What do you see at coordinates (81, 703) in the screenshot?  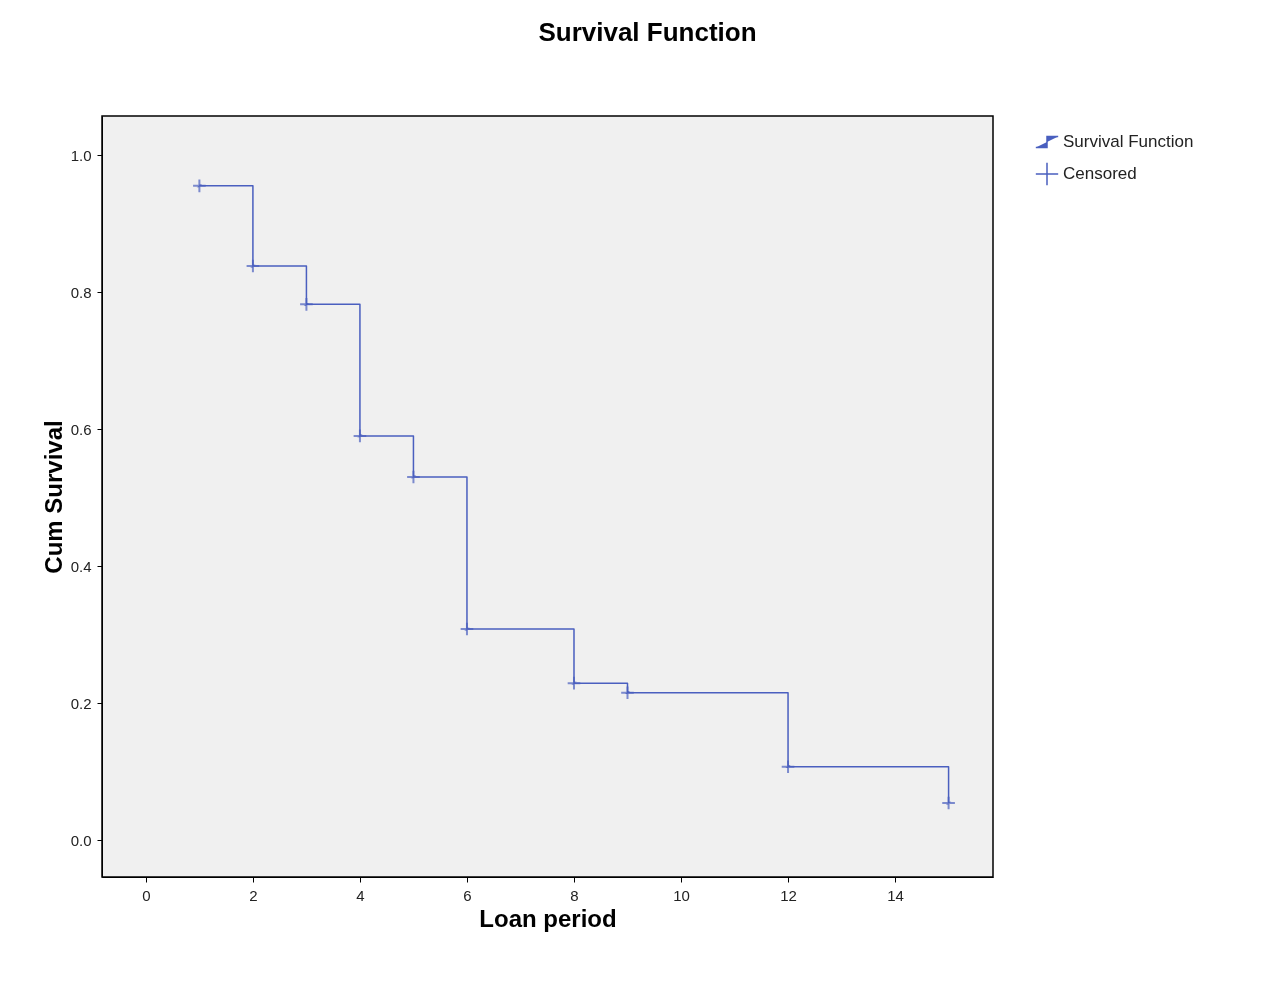 I see `y-tick-label: 0.2` at bounding box center [81, 703].